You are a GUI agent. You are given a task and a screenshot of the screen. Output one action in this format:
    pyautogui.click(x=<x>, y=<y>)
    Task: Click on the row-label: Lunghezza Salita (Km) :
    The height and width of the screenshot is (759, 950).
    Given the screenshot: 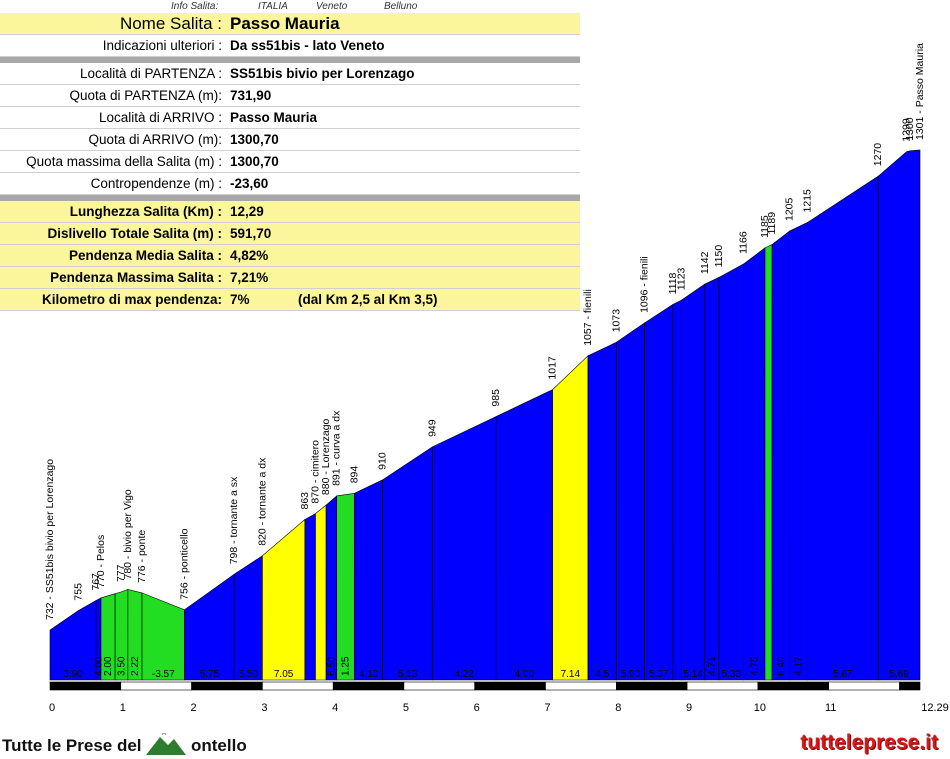 What is the action you would take?
    pyautogui.click(x=145, y=211)
    